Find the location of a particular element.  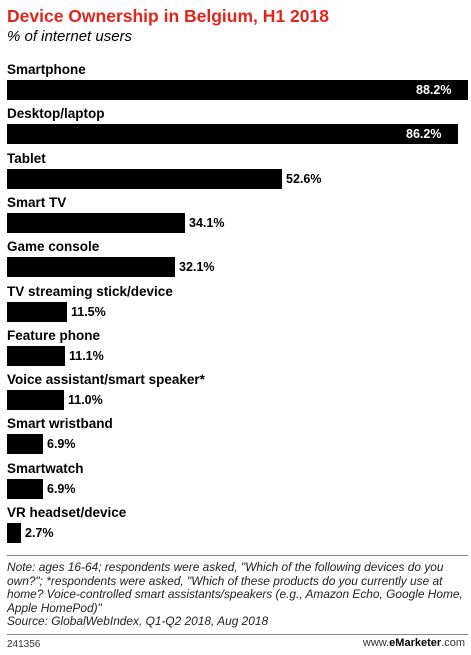

value-label: 52.6% is located at coordinates (304, 178).